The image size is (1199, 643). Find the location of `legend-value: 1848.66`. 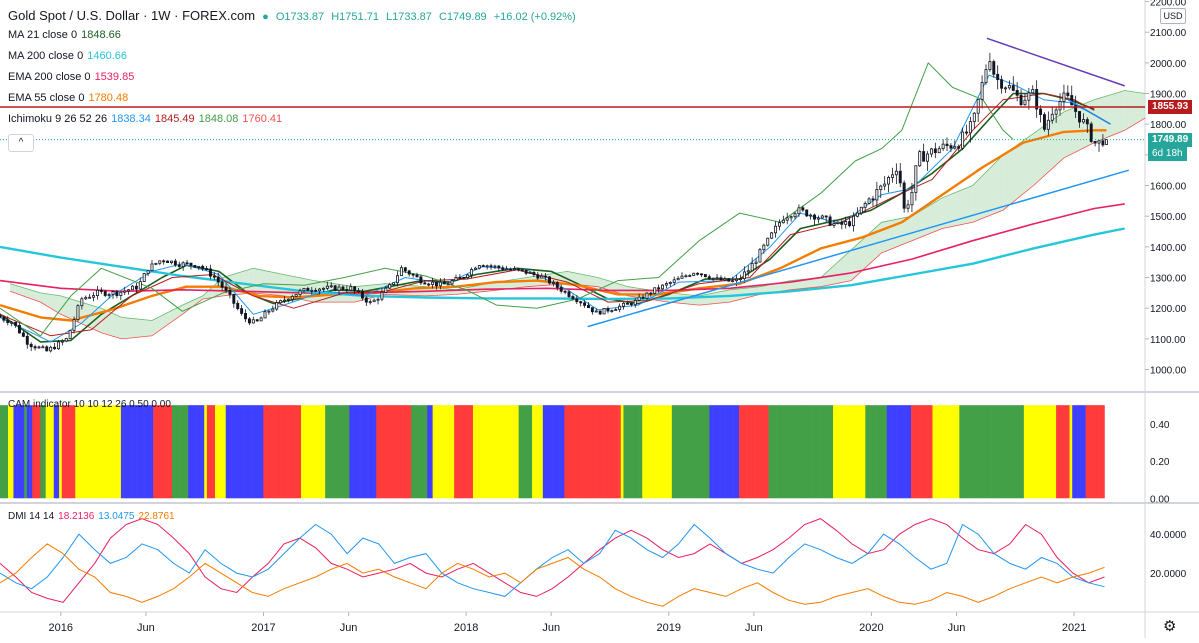

legend-value: 1848.66 is located at coordinates (101, 35).